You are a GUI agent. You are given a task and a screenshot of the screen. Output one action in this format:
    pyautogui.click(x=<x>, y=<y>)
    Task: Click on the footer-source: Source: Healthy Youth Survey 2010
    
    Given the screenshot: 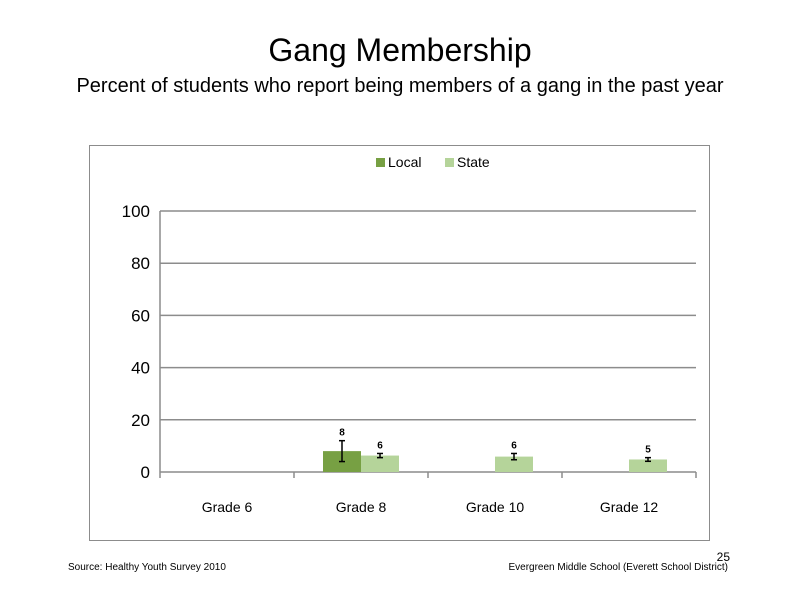 What is the action you would take?
    pyautogui.click(x=147, y=567)
    